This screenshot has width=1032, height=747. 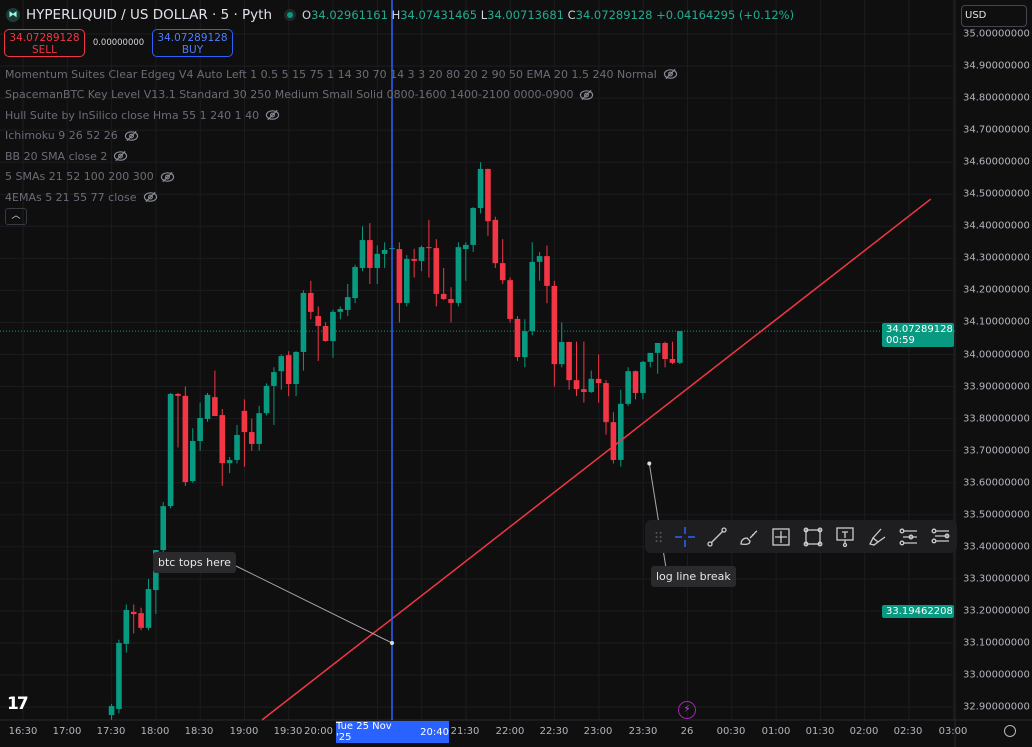 I want to click on parallel-channel-icon, so click(x=909, y=537).